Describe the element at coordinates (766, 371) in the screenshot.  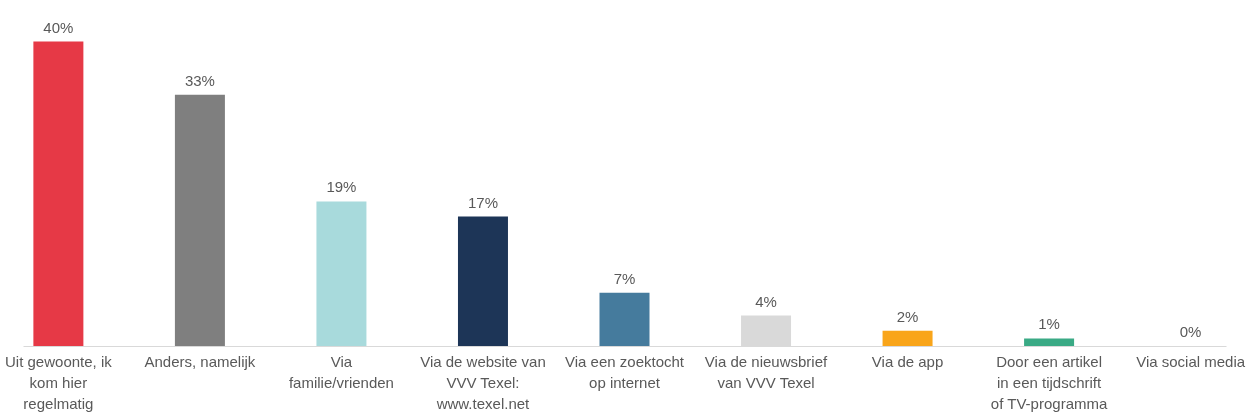
I see `x-tick-label: Via de nieuwsbrief van VVV Texel` at that location.